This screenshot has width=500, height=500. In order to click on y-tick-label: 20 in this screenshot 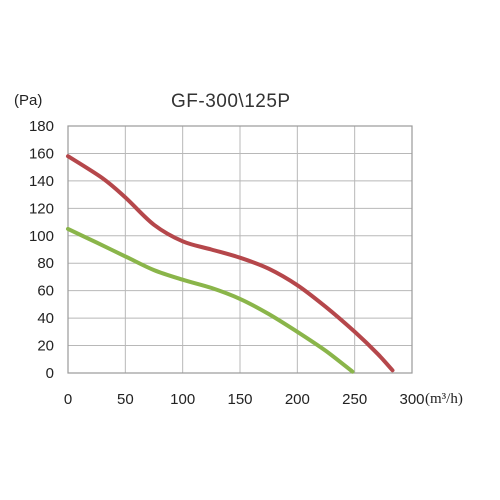, I will do `click(45, 346)`.